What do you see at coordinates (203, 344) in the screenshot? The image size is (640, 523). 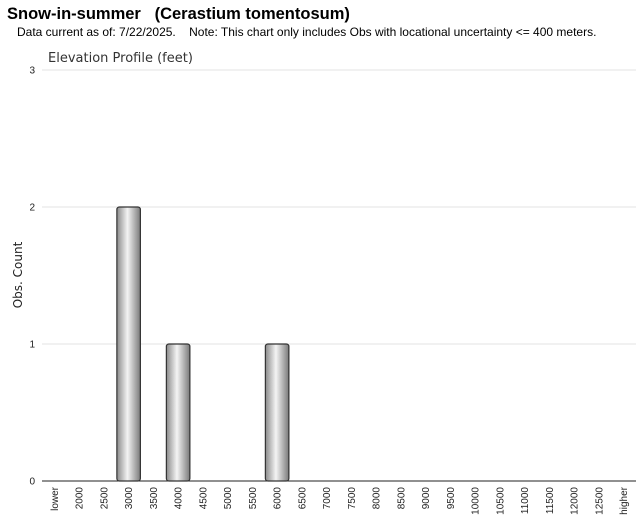 I see `bars` at bounding box center [203, 344].